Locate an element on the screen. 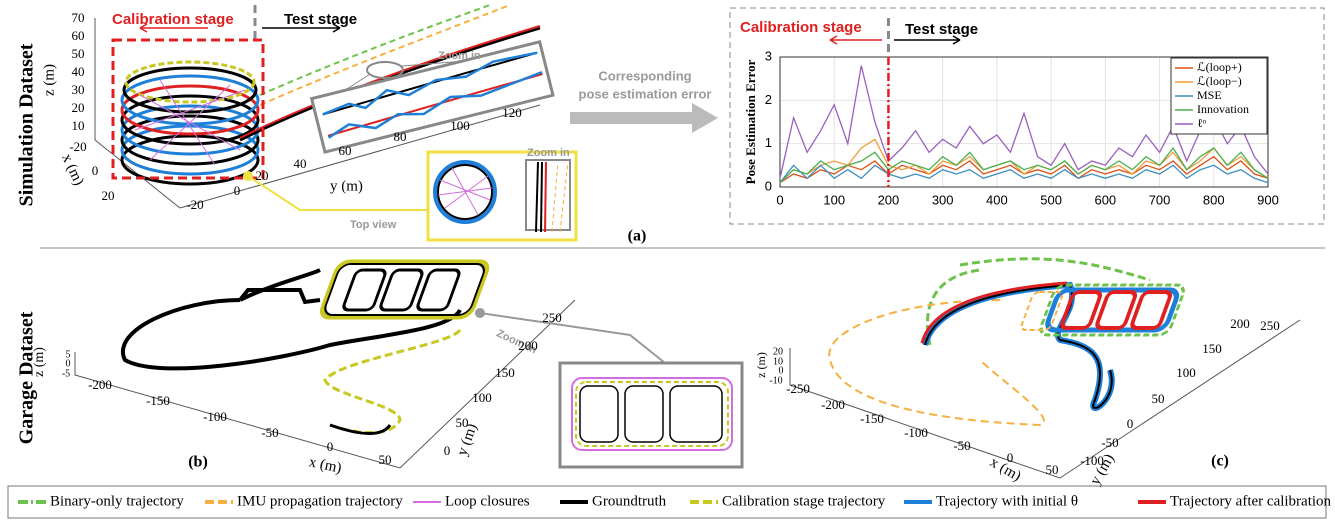 Image resolution: width=1335 pixels, height=523 pixels. annotation: Test stage is located at coordinates (941, 29).